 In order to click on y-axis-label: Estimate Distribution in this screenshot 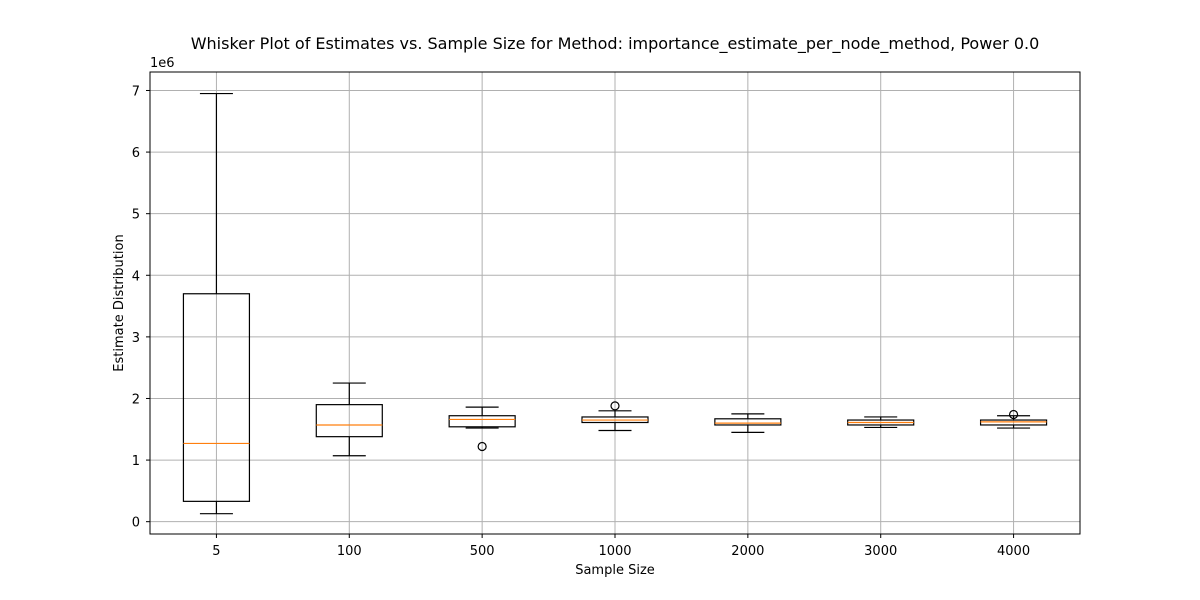, I will do `click(119, 302)`.